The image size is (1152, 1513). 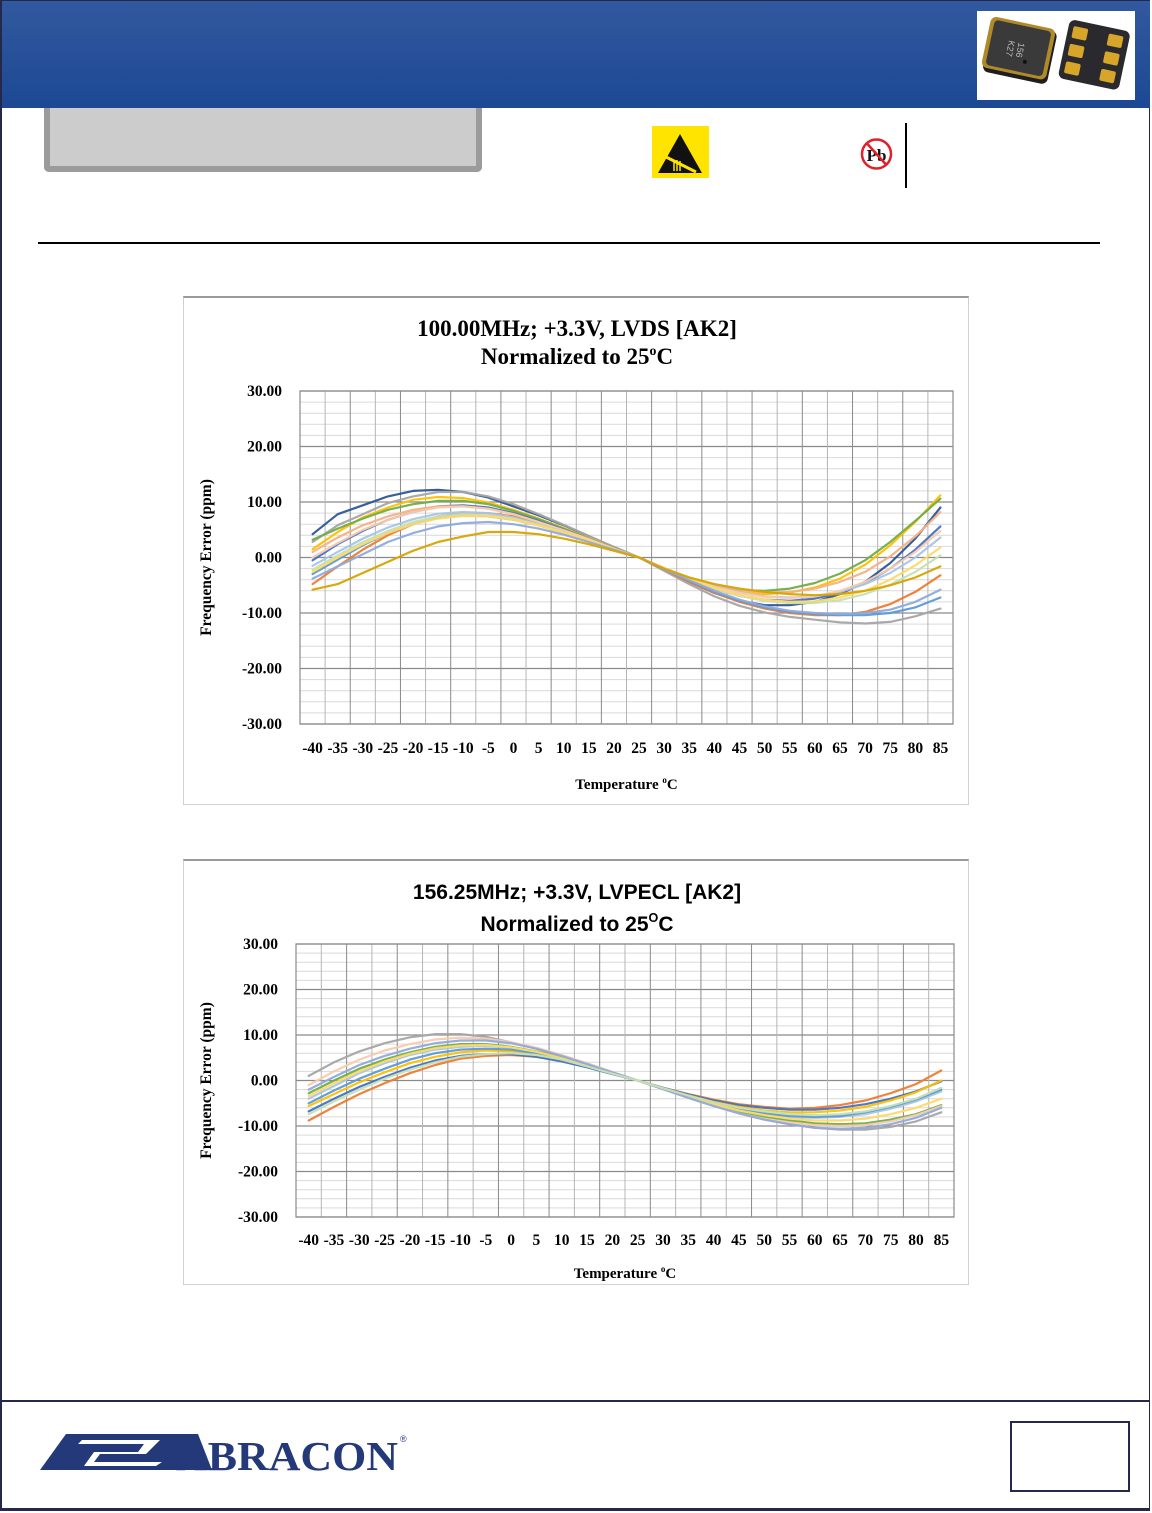 What do you see at coordinates (626, 563) in the screenshot?
I see `series-line-s14` at bounding box center [626, 563].